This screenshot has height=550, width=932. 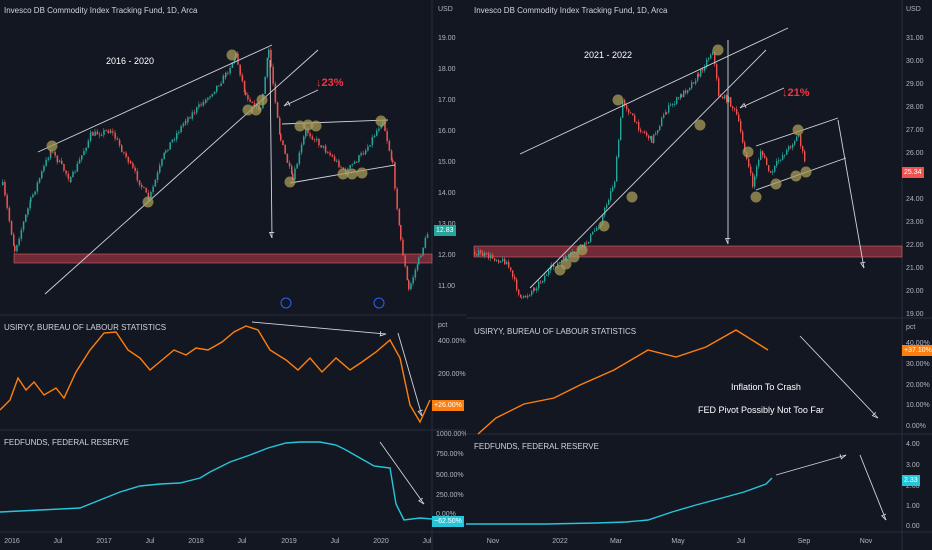 I want to click on price-tick: 22.00, so click(x=915, y=245).